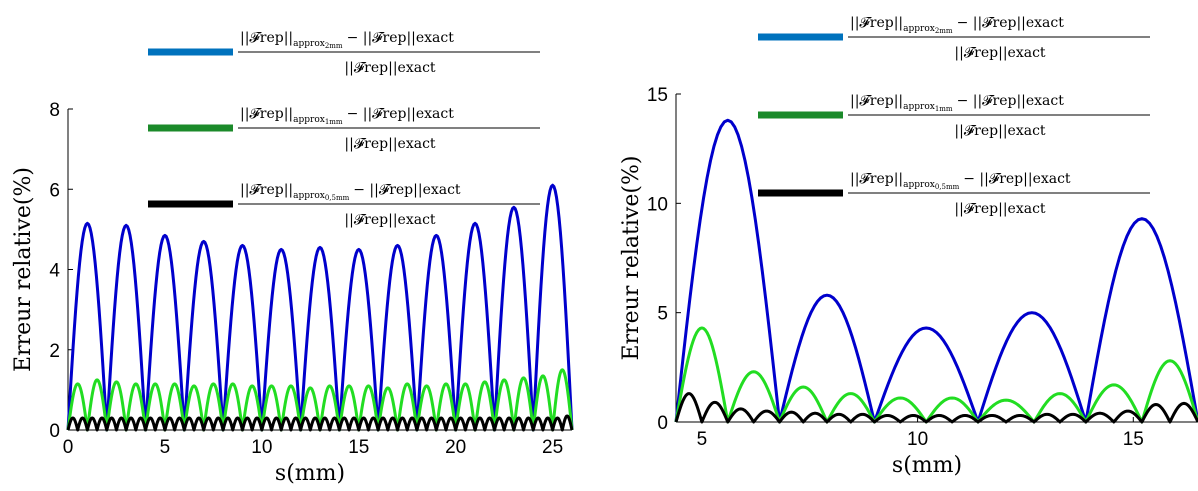 The image size is (1198, 491). Describe the element at coordinates (662, 314) in the screenshot. I see `y-tick-label: 5` at that location.